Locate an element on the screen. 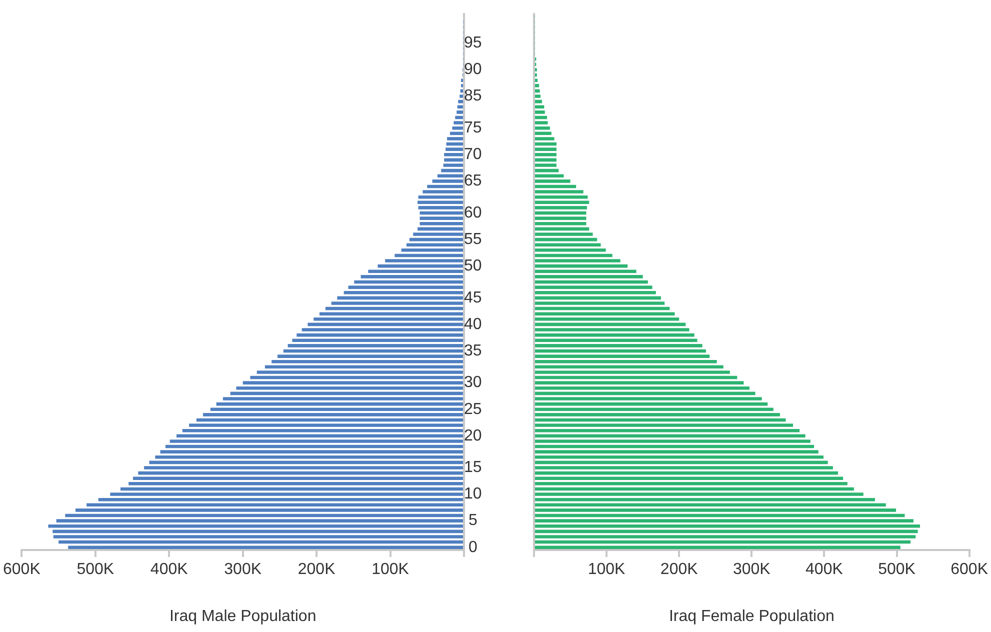 This screenshot has width=991, height=632. x-tick-label: 500K is located at coordinates (95, 569).